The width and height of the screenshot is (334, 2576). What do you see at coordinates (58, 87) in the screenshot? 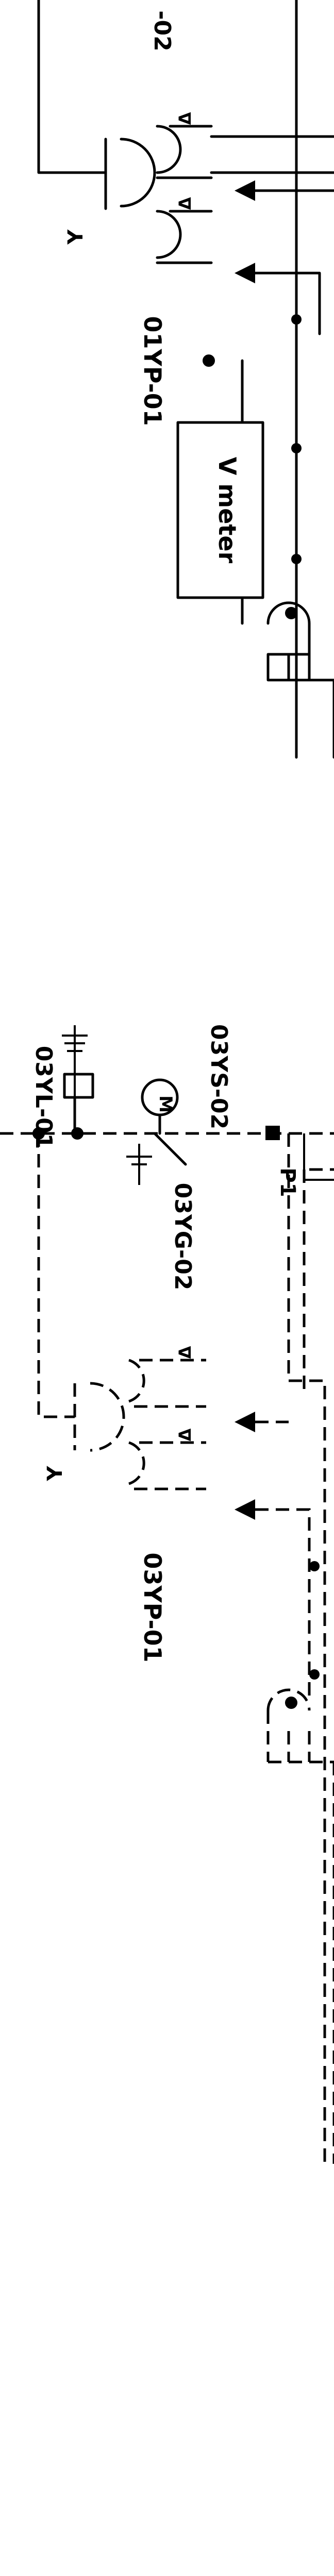
I see `upper-bus-left-wire` at bounding box center [58, 87].